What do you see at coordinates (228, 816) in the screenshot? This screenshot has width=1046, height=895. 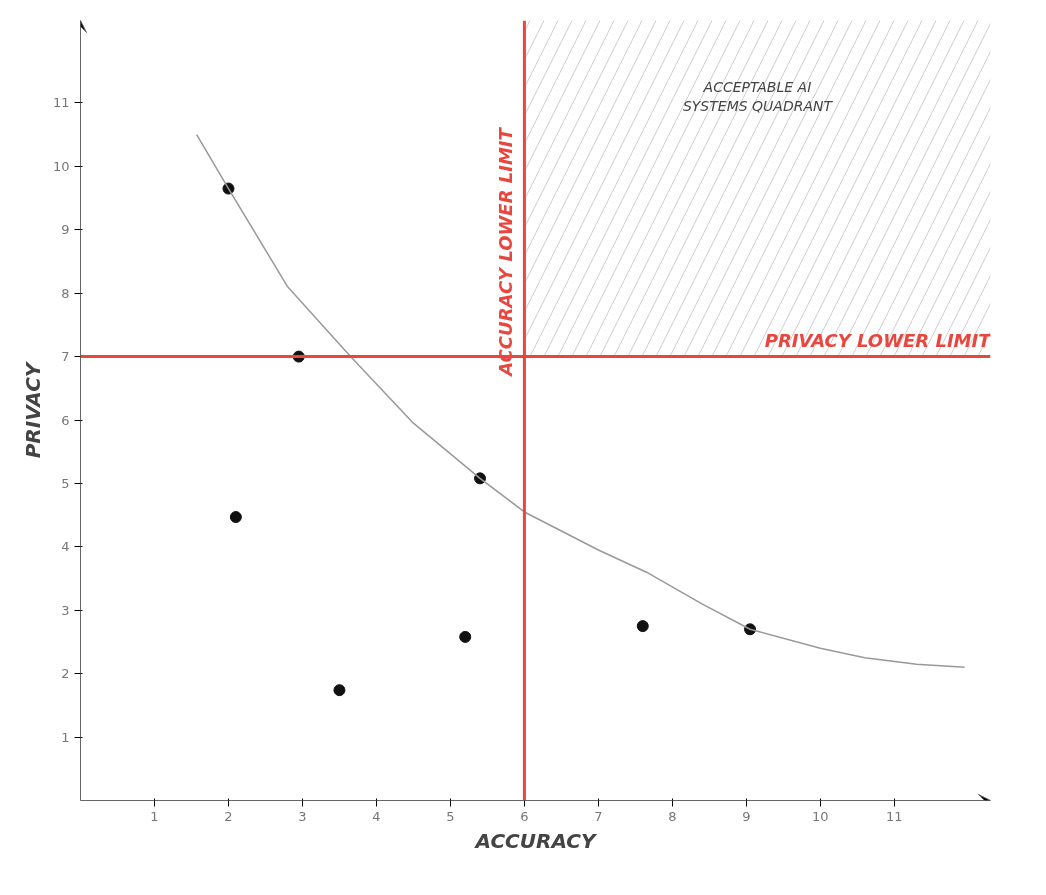 I see `x-tick-label: 2` at bounding box center [228, 816].